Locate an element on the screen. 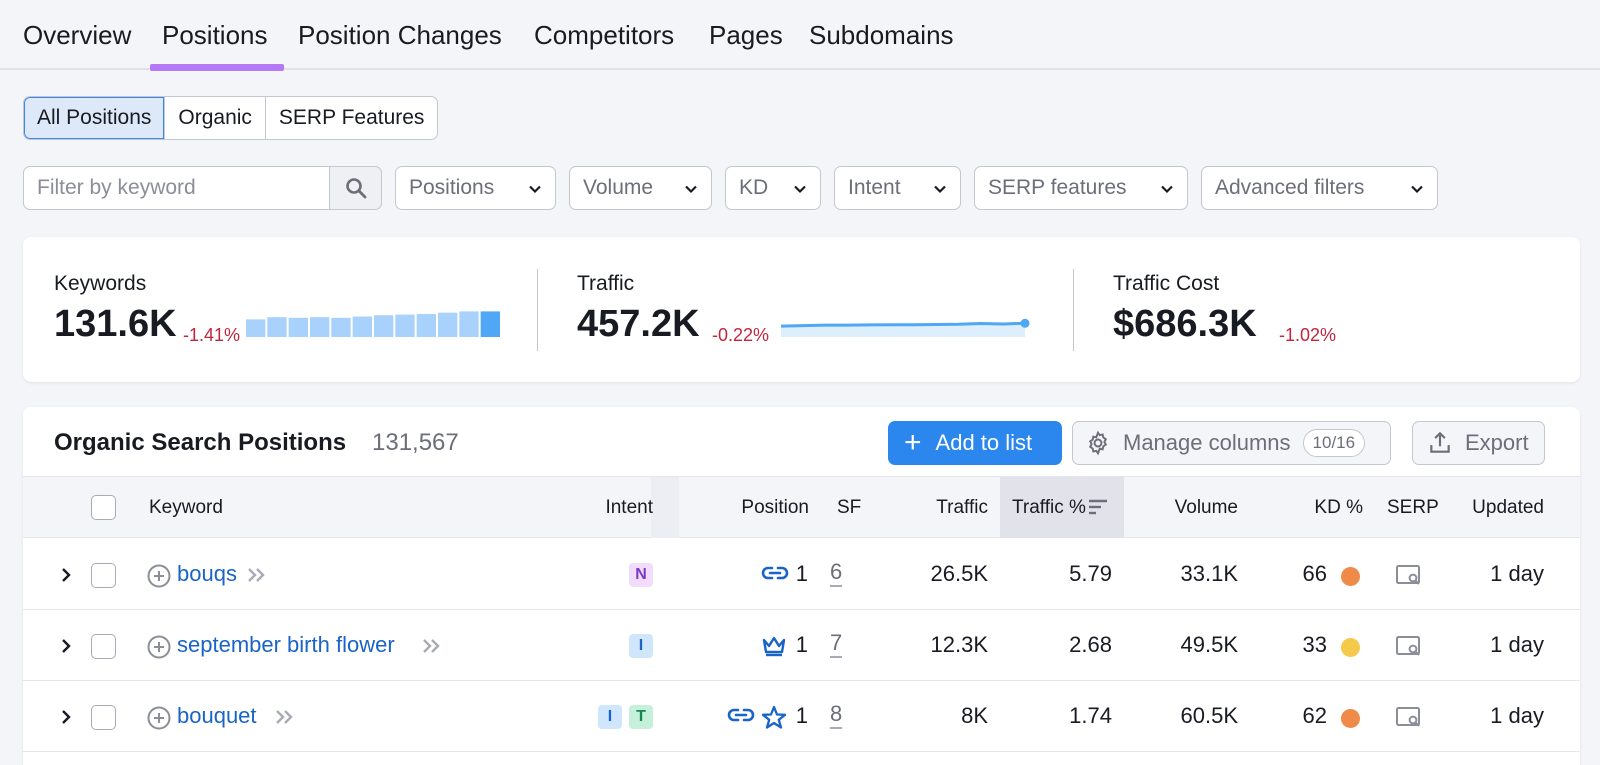 The width and height of the screenshot is (1600, 765). active-tab-indicator is located at coordinates (217, 67).